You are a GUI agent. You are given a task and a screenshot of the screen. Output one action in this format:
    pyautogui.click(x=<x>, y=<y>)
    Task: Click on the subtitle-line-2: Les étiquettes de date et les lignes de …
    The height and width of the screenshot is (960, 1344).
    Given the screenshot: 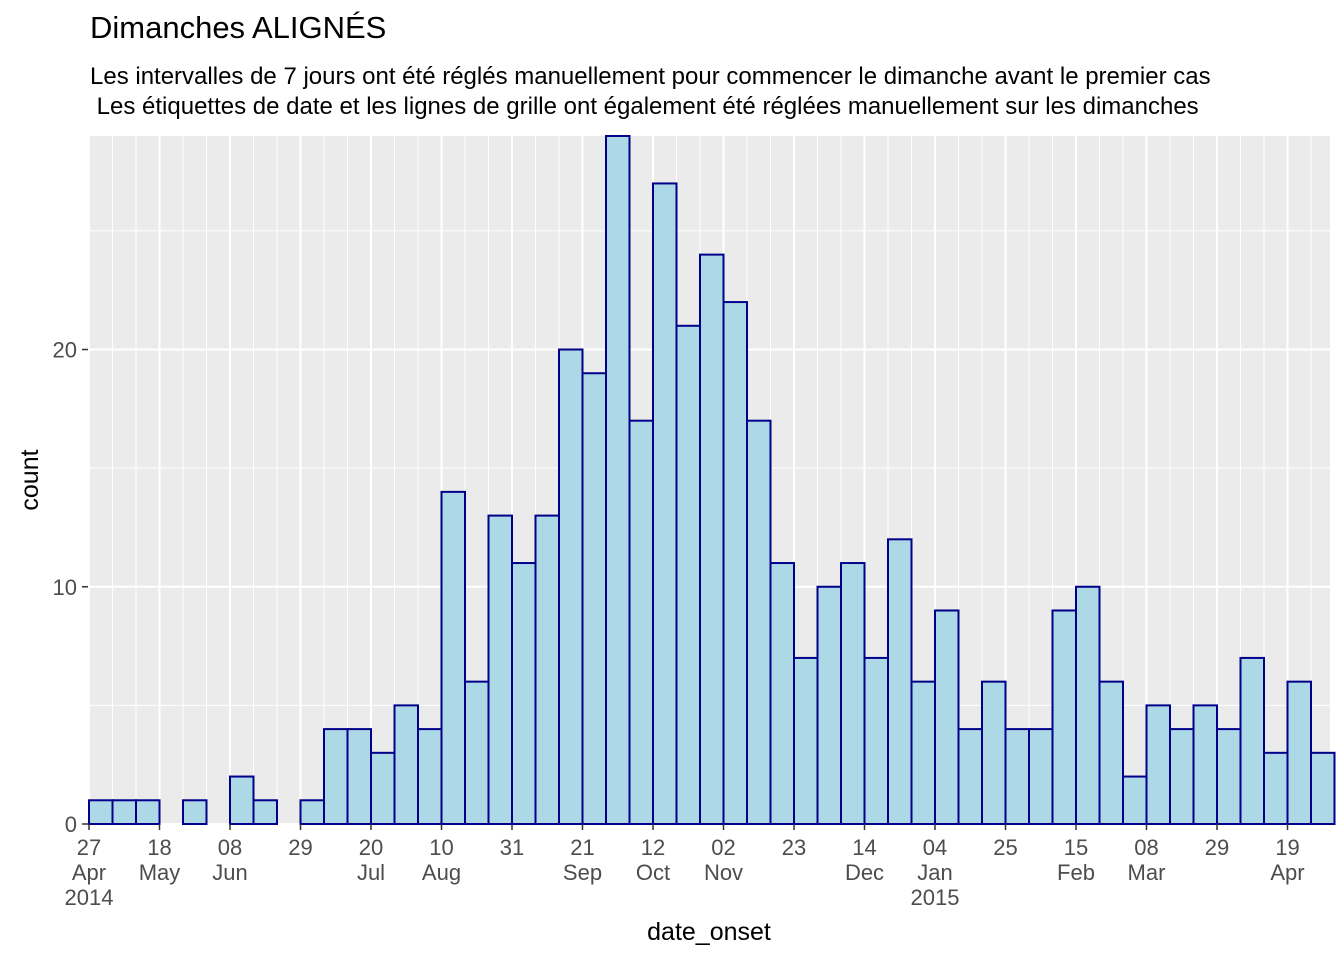 What is the action you would take?
    pyautogui.click(x=644, y=106)
    